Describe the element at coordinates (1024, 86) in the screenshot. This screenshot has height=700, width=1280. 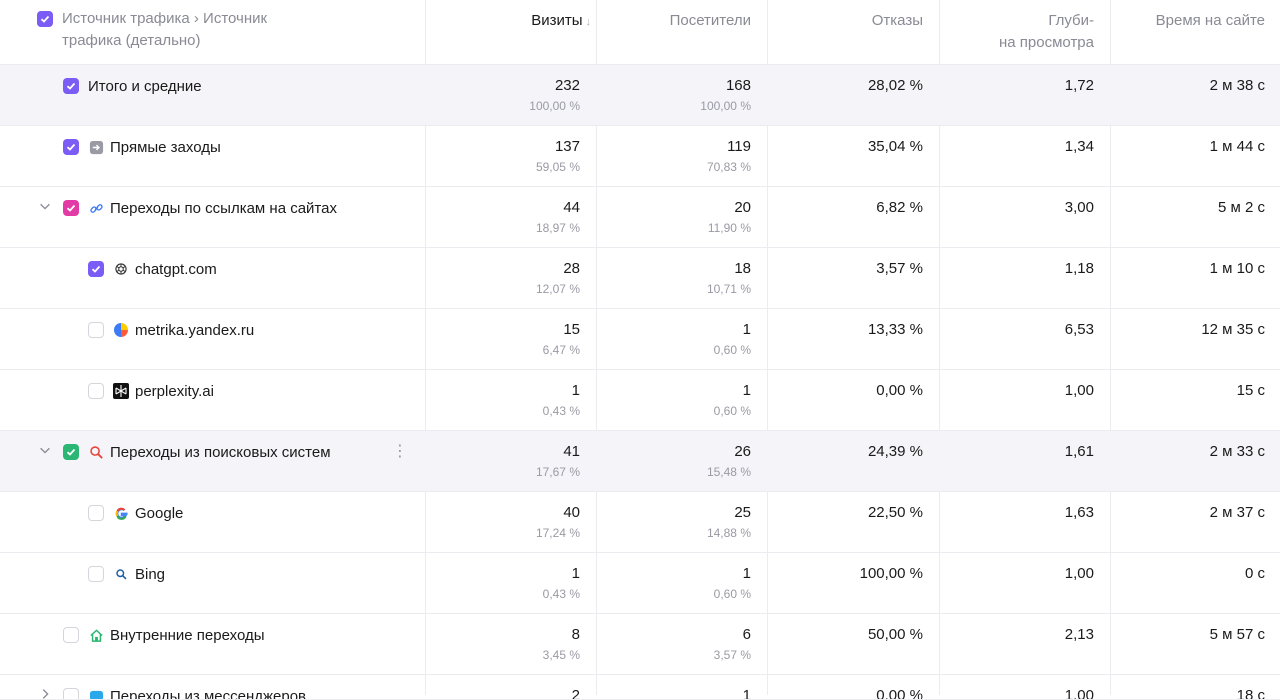
I see `depth-cell: 1,72` at that location.